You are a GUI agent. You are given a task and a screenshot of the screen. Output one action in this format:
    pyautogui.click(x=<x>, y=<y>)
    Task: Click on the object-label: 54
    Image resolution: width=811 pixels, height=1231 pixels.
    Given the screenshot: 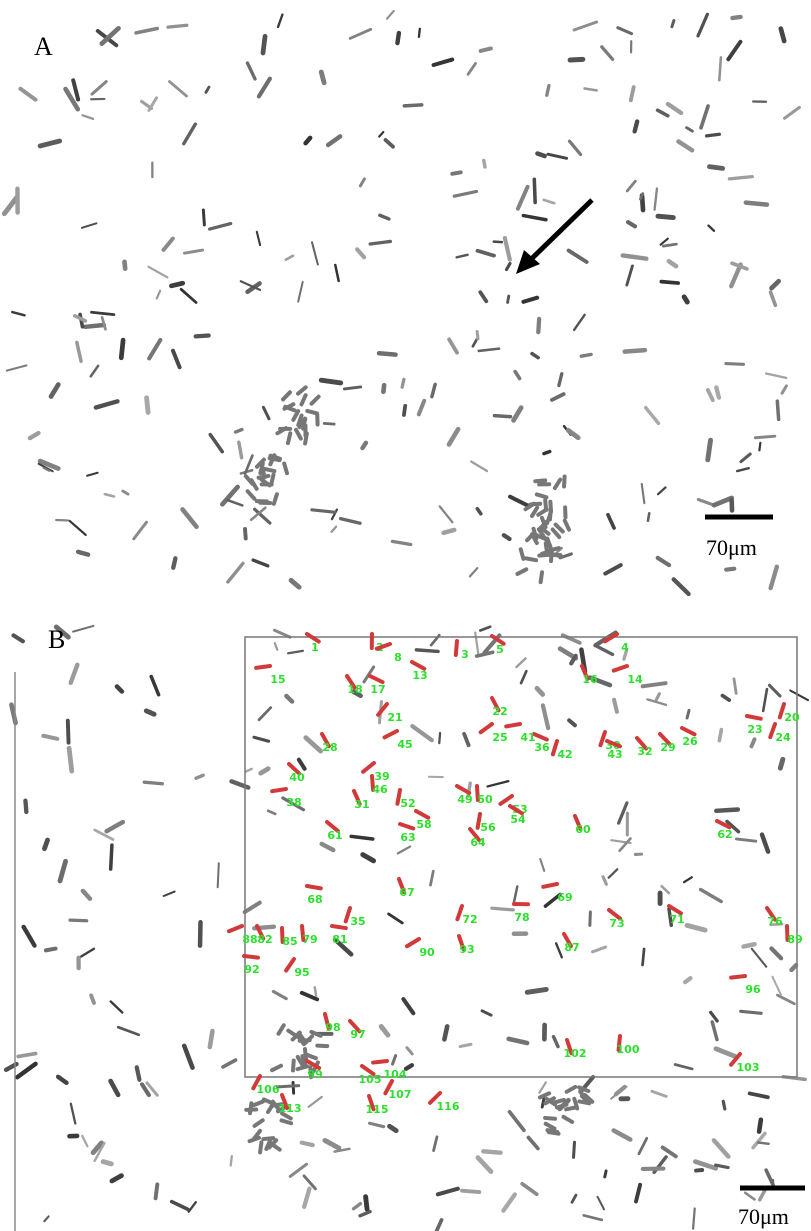 What is the action you would take?
    pyautogui.click(x=518, y=819)
    